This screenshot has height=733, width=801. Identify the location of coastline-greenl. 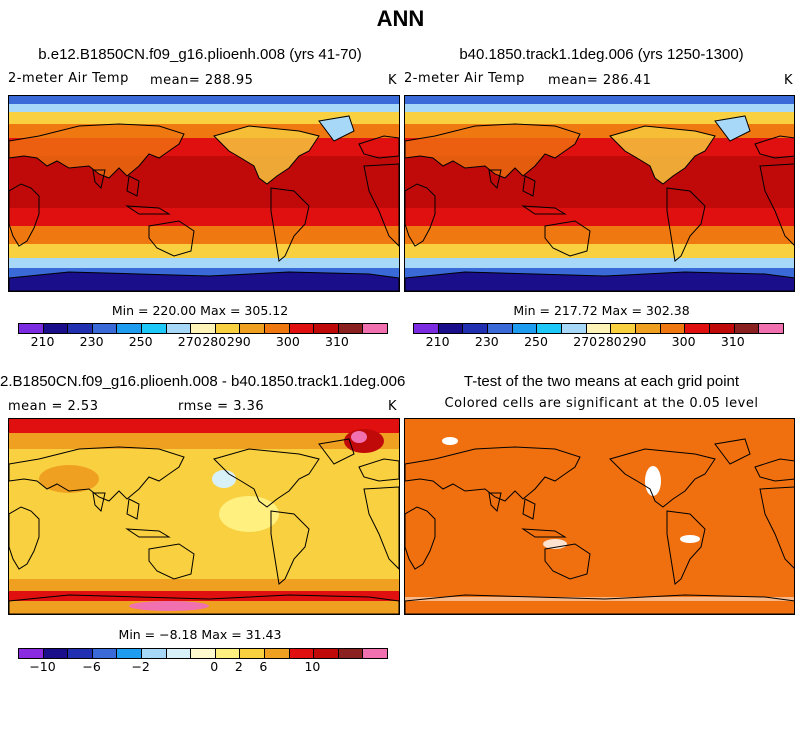
(732, 451).